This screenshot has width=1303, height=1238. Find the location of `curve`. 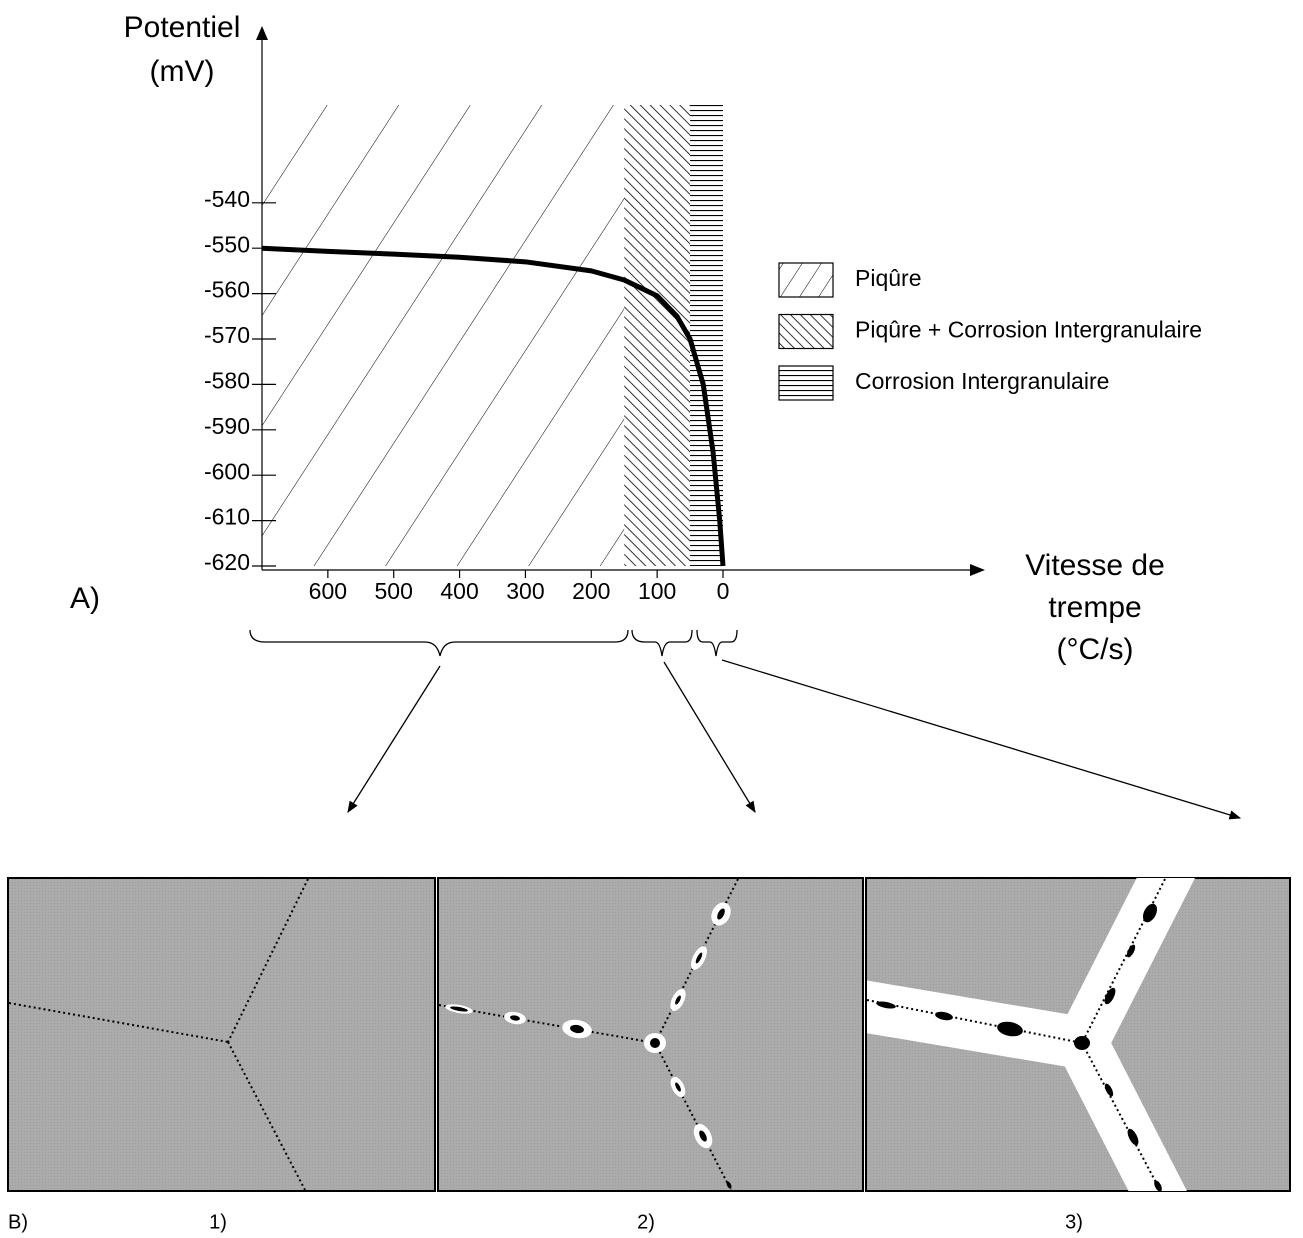

curve is located at coordinates (493, 406).